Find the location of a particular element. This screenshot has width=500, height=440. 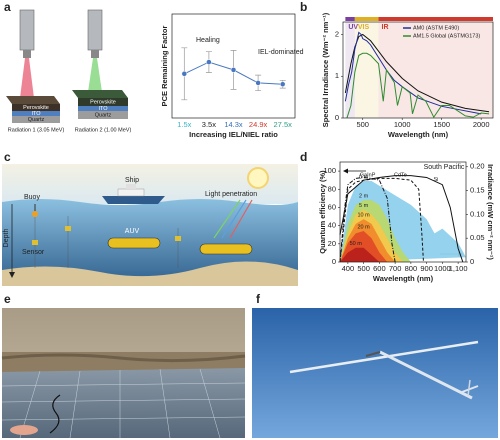

panel-label: e is located at coordinates (7, 299).